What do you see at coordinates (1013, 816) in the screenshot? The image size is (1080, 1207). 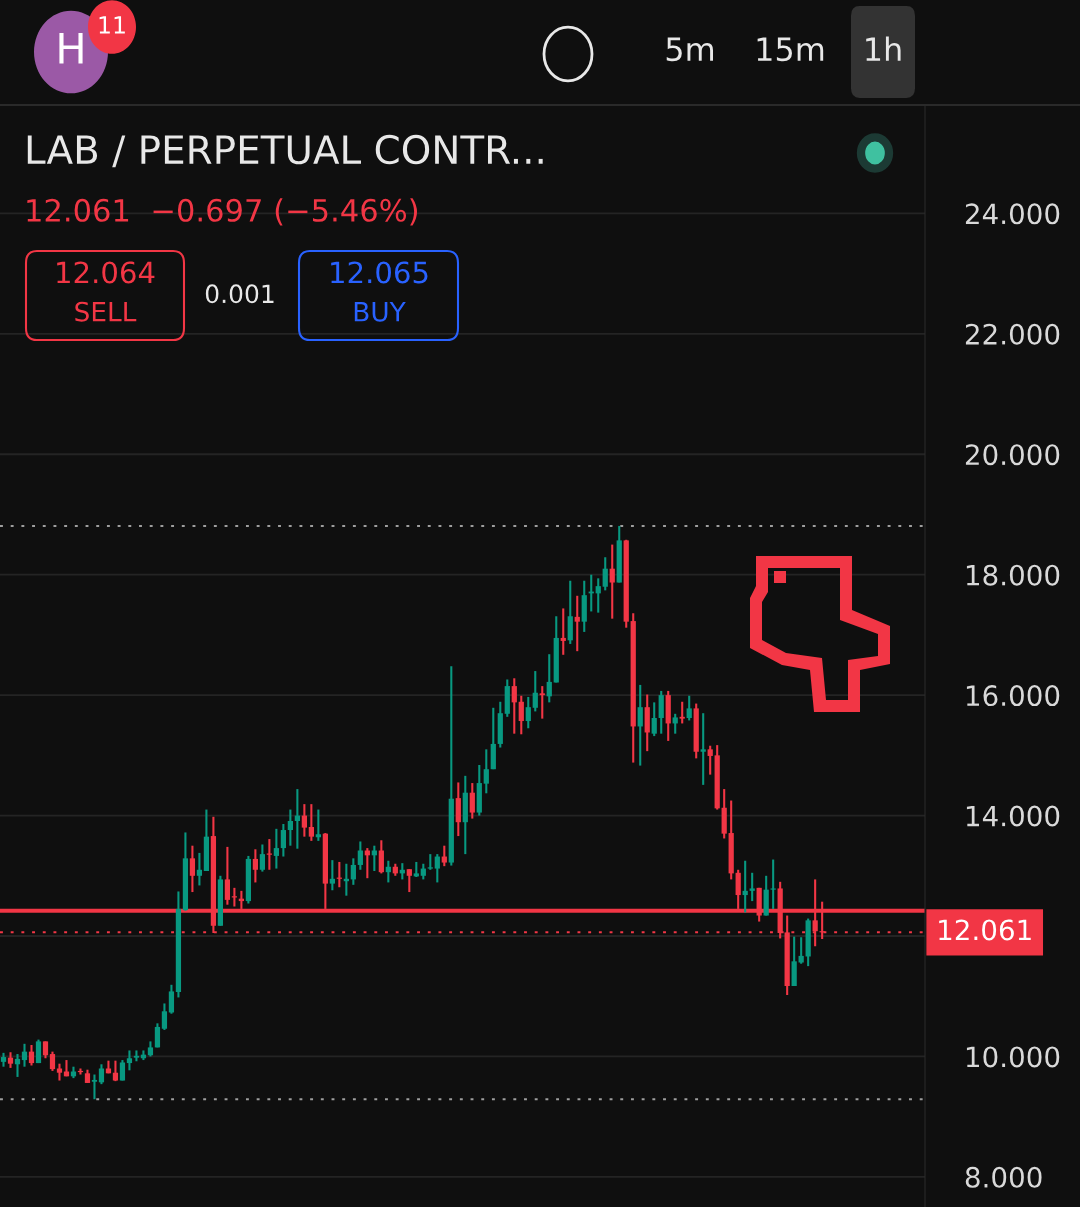 I see `y-tick-label: 14.000` at bounding box center [1013, 816].